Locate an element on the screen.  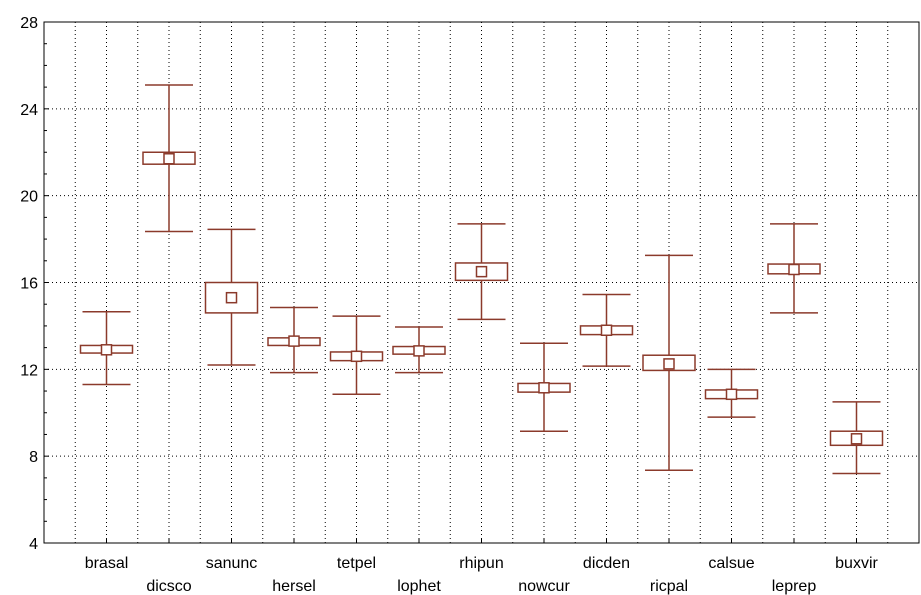
box-lophet is located at coordinates (419, 350).